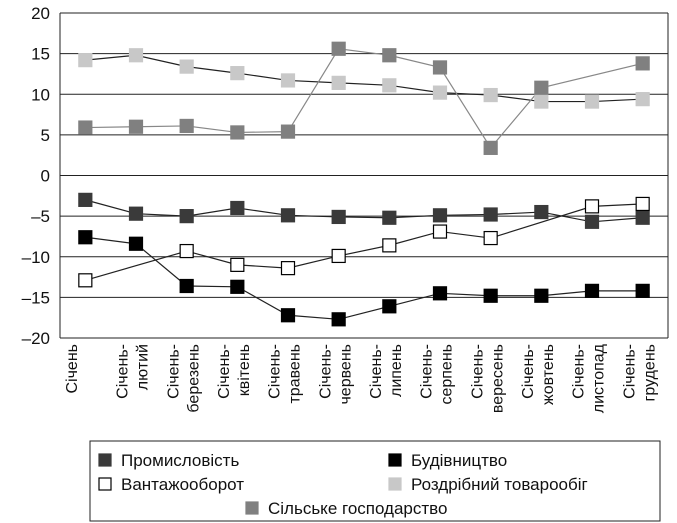  Describe the element at coordinates (40, 54) in the screenshot. I see `y-tick-label: 15` at that location.